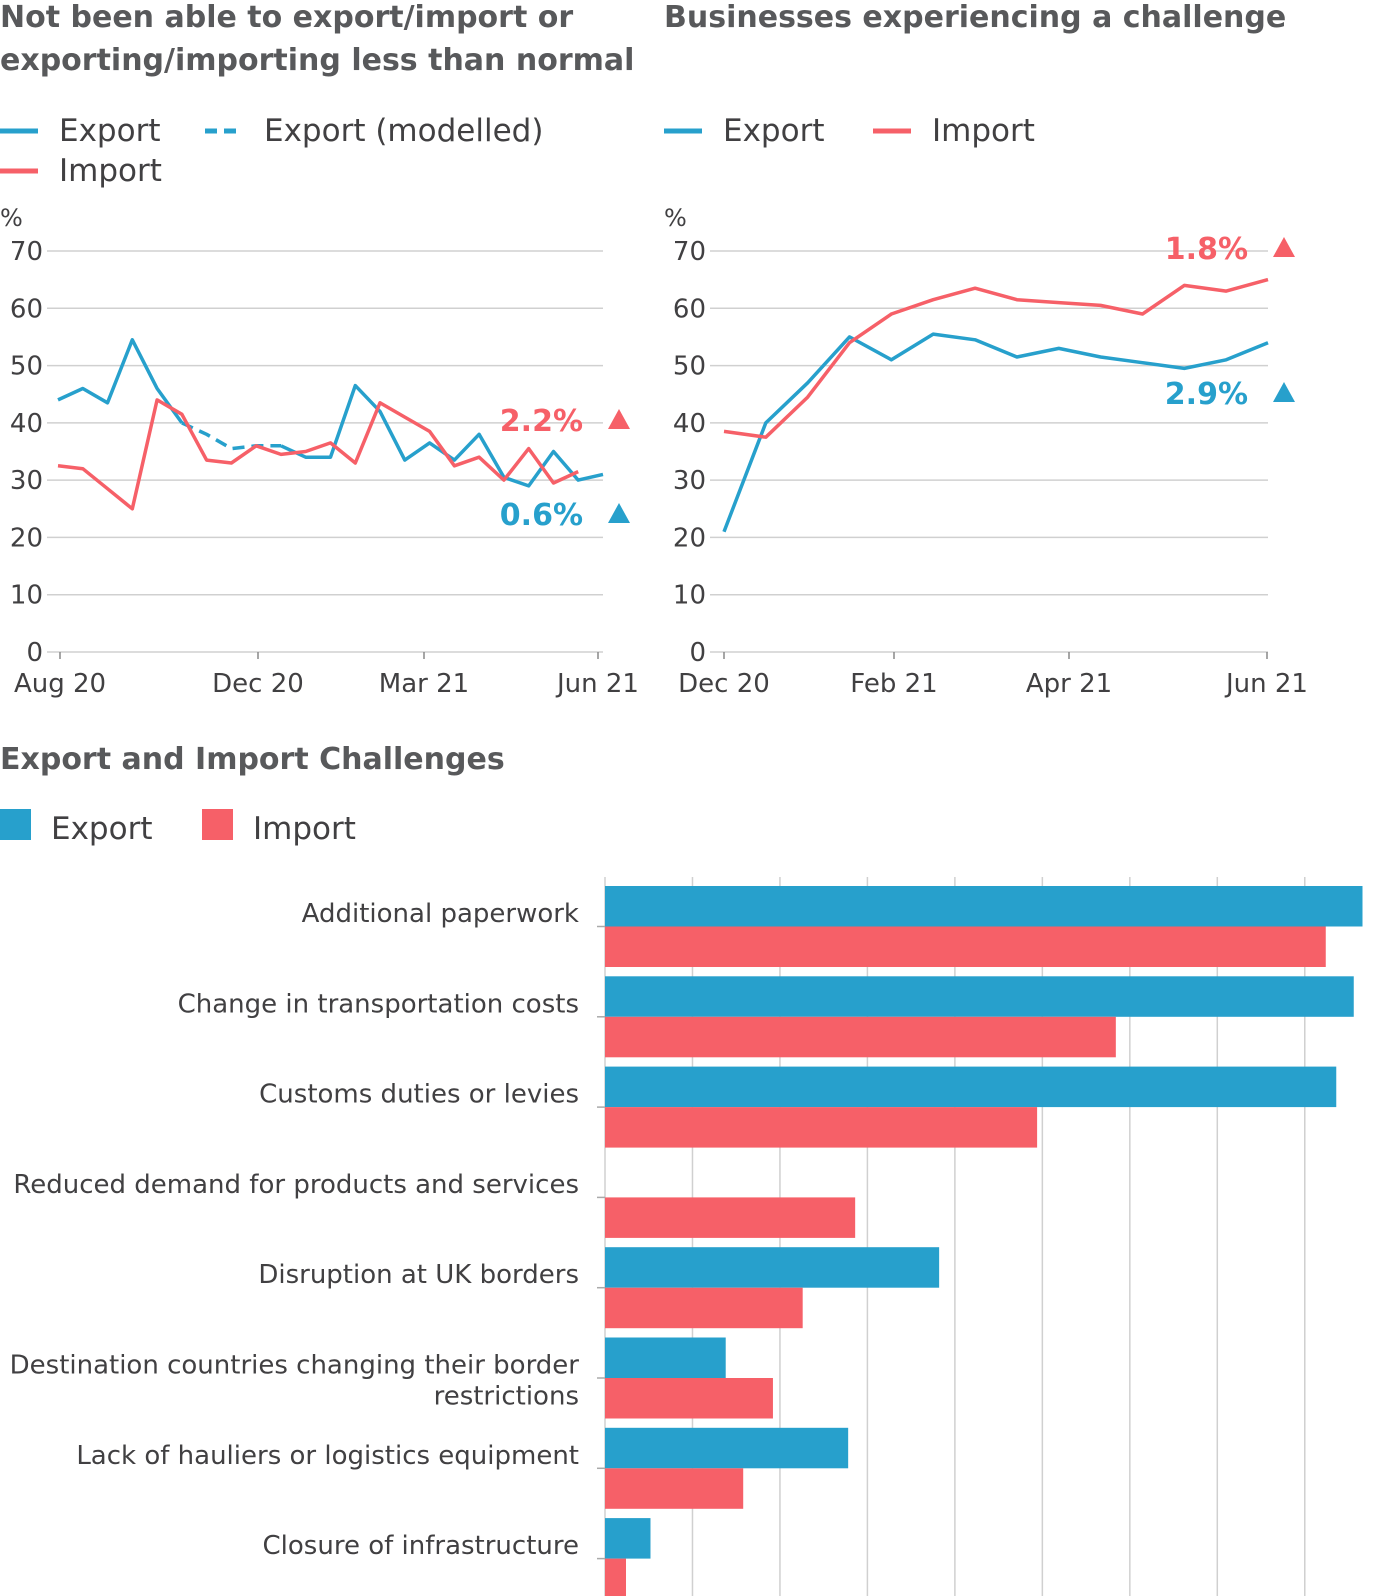 The width and height of the screenshot is (1382, 1596). What do you see at coordinates (419, 1095) in the screenshot?
I see `category-label: Customs duties or levies` at bounding box center [419, 1095].